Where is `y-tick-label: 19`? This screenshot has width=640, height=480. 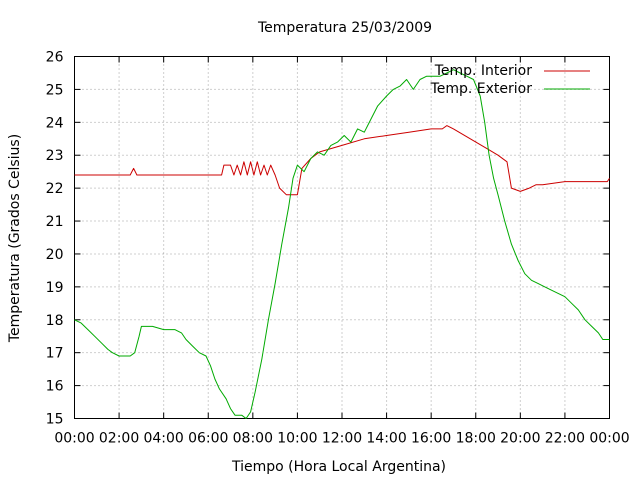
y-tick-label: 19 is located at coordinates (55, 288).